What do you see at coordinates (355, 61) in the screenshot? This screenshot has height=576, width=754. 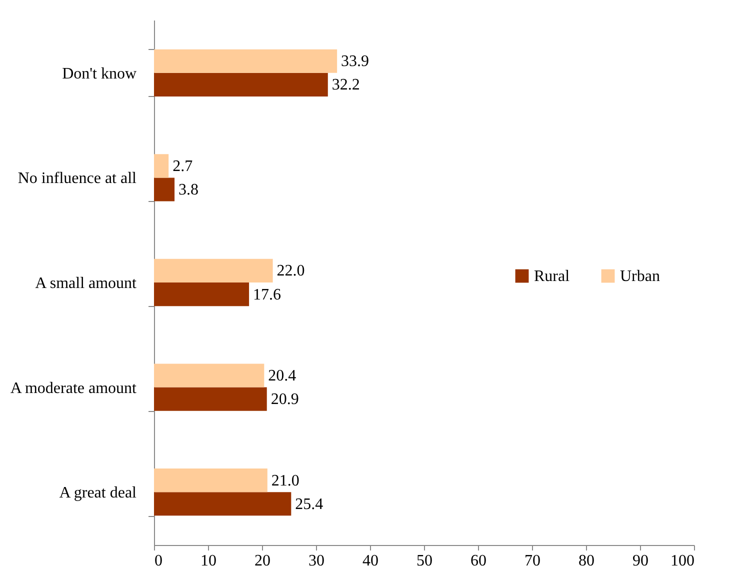 I see `data-label: 33.9` at bounding box center [355, 61].